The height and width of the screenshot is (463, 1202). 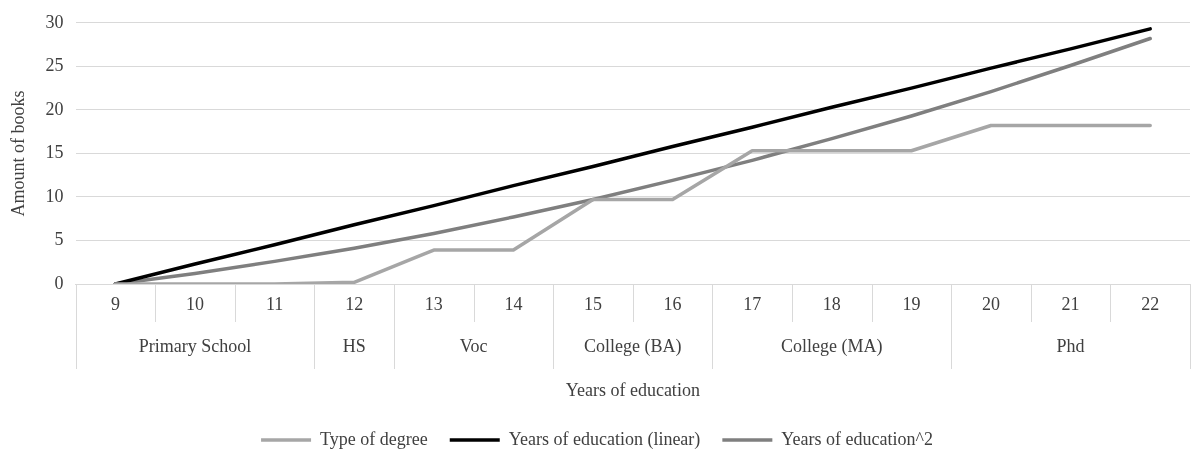 What do you see at coordinates (374, 438) in the screenshot?
I see `legend-label: Type of degree` at bounding box center [374, 438].